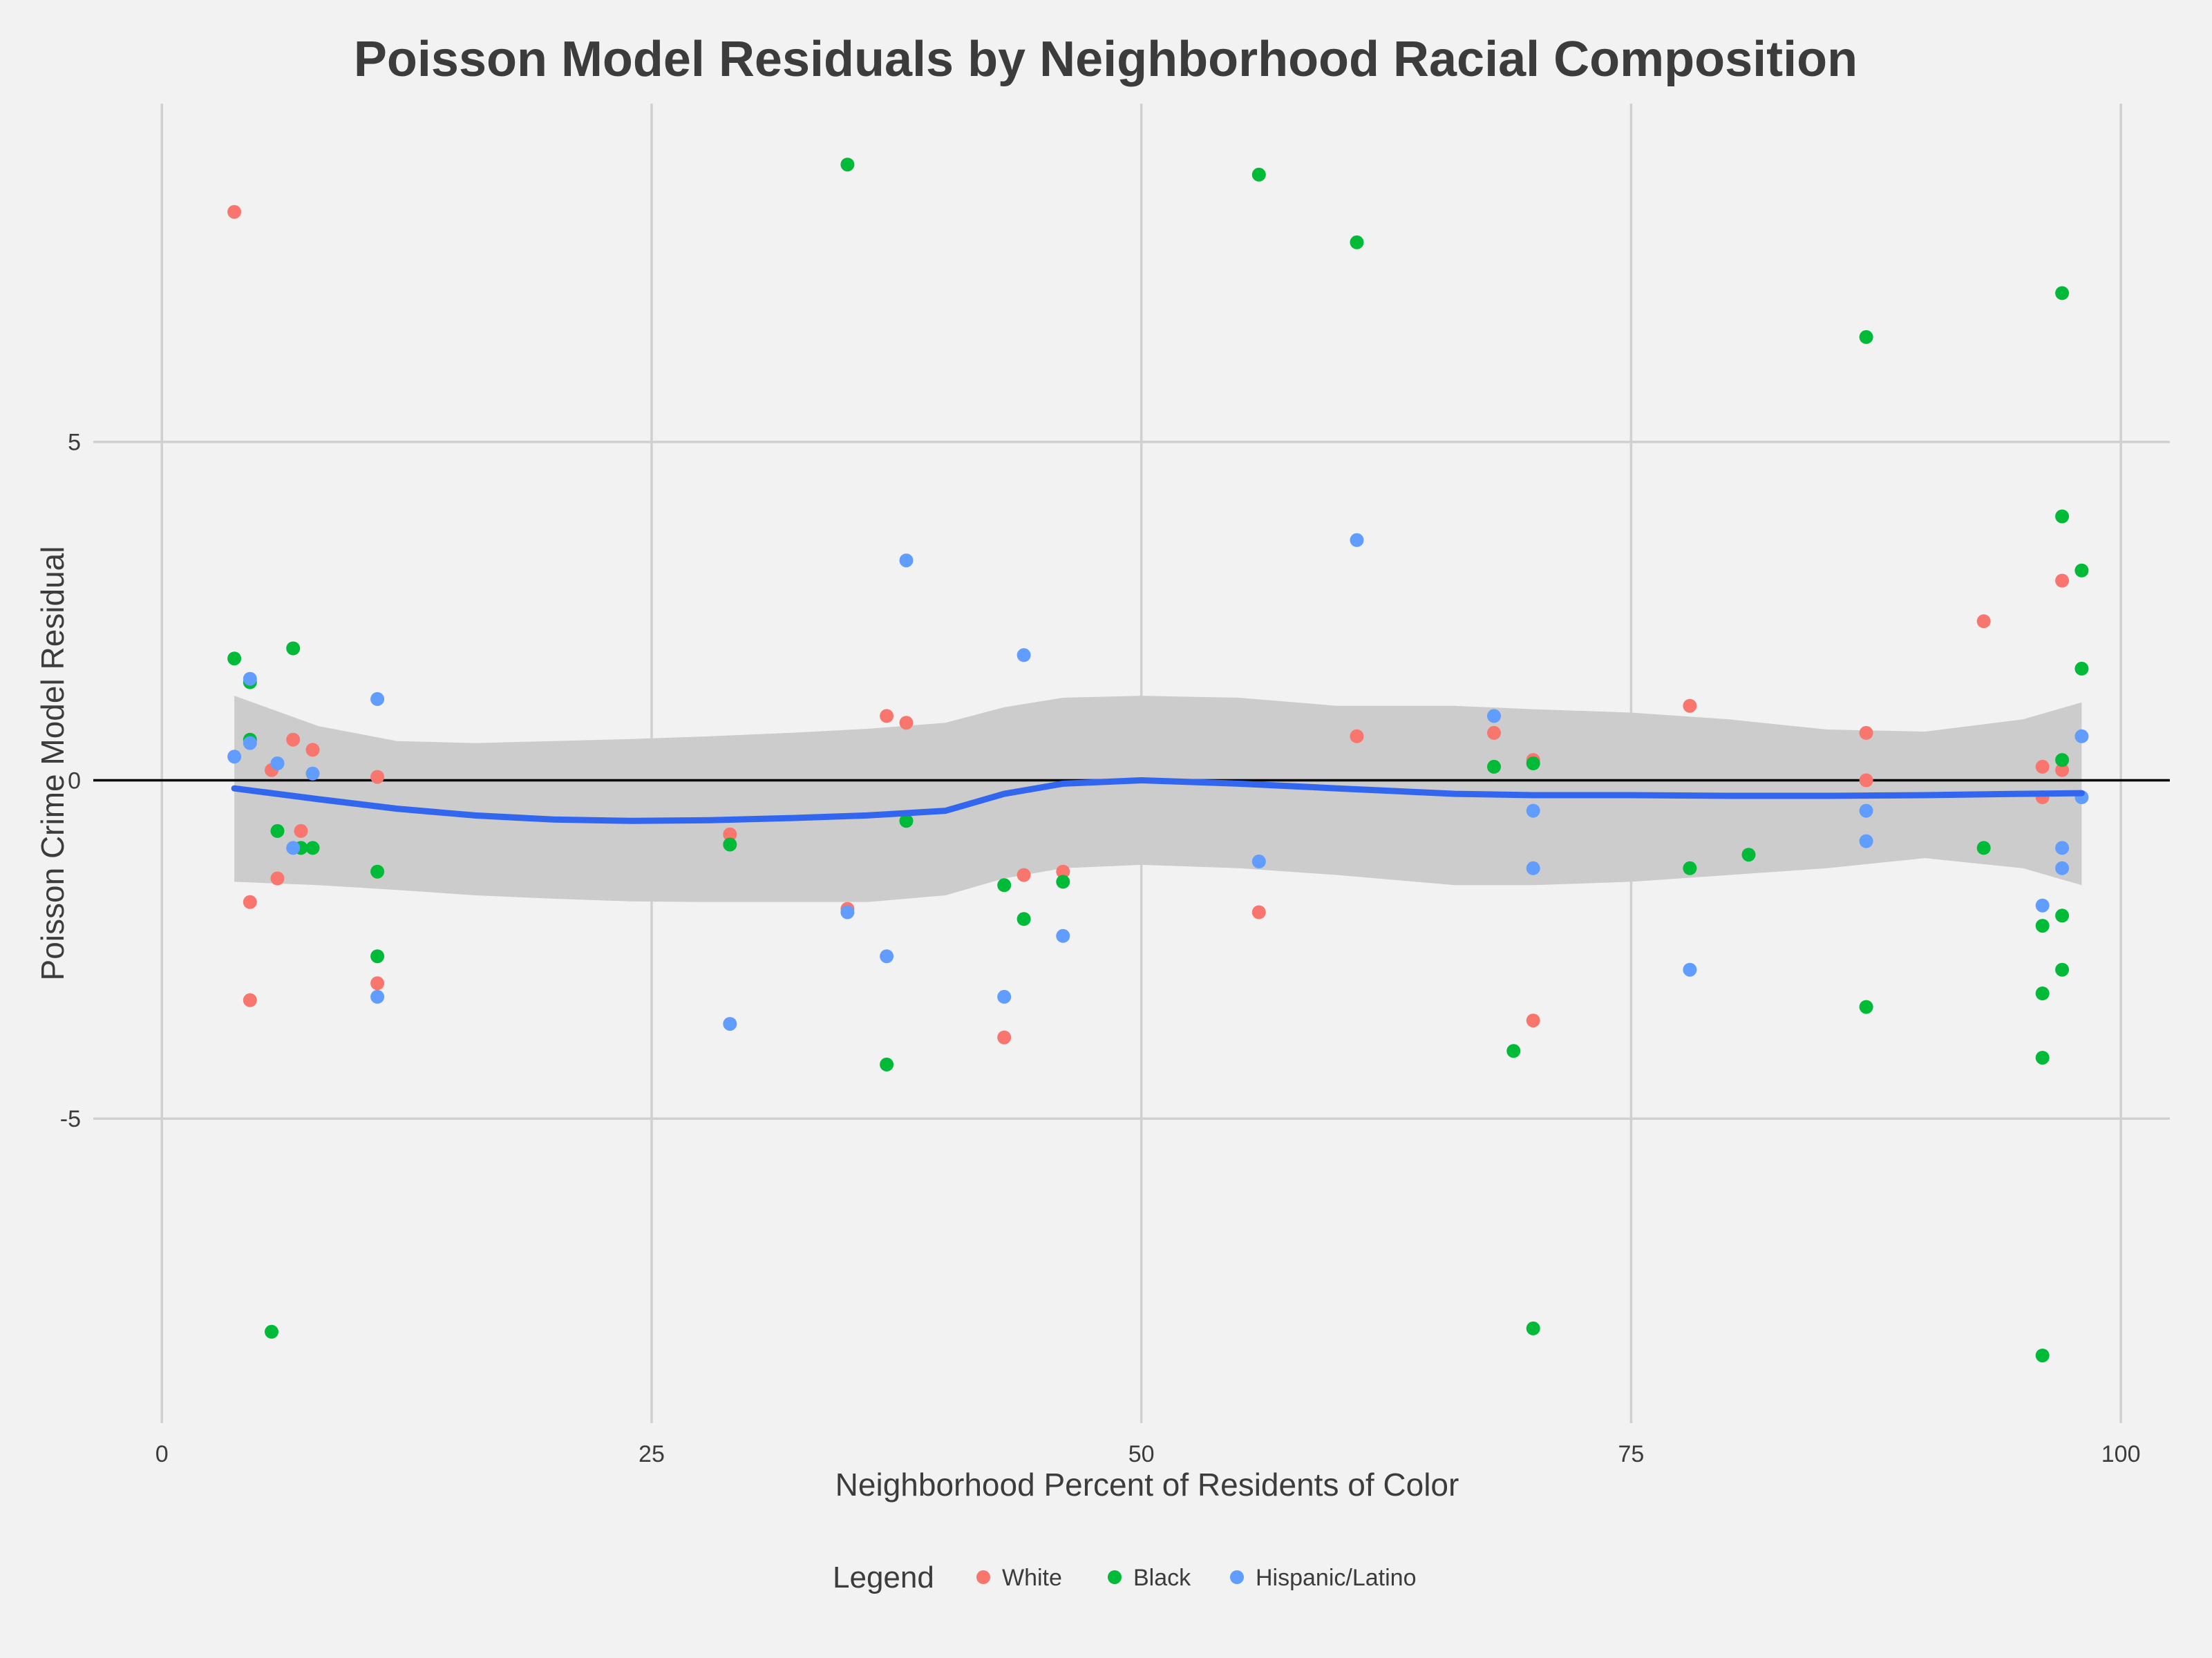 The height and width of the screenshot is (1658, 2212). I want to click on y-axis-title: Poisson Crime Model Residual, so click(52, 763).